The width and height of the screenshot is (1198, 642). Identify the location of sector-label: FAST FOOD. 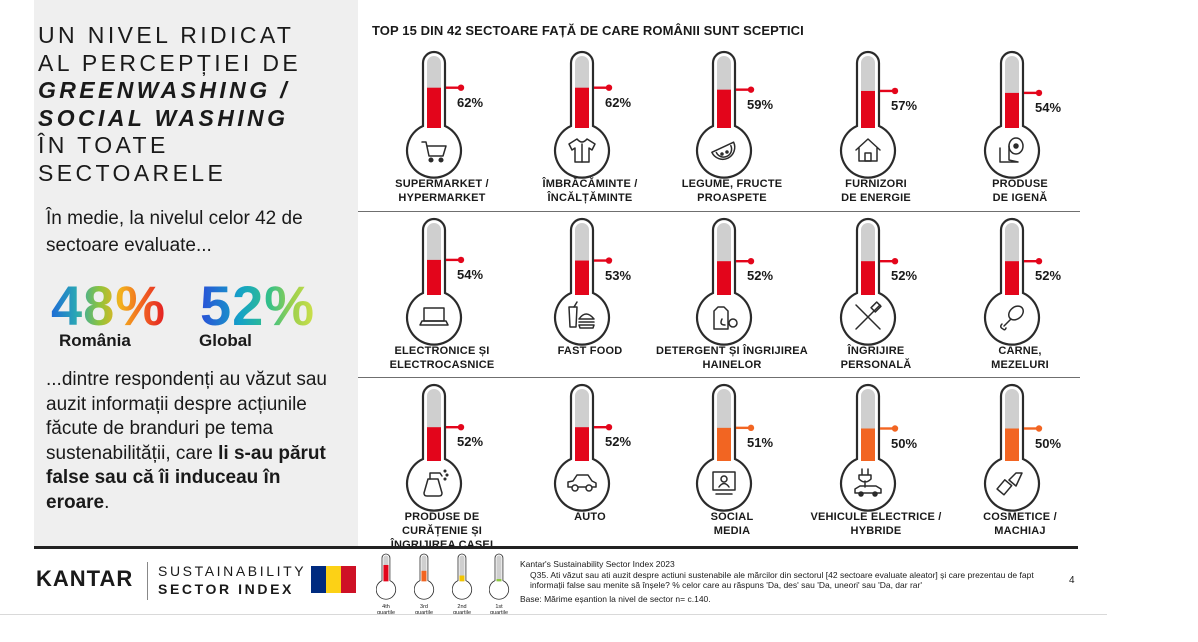
(590, 351).